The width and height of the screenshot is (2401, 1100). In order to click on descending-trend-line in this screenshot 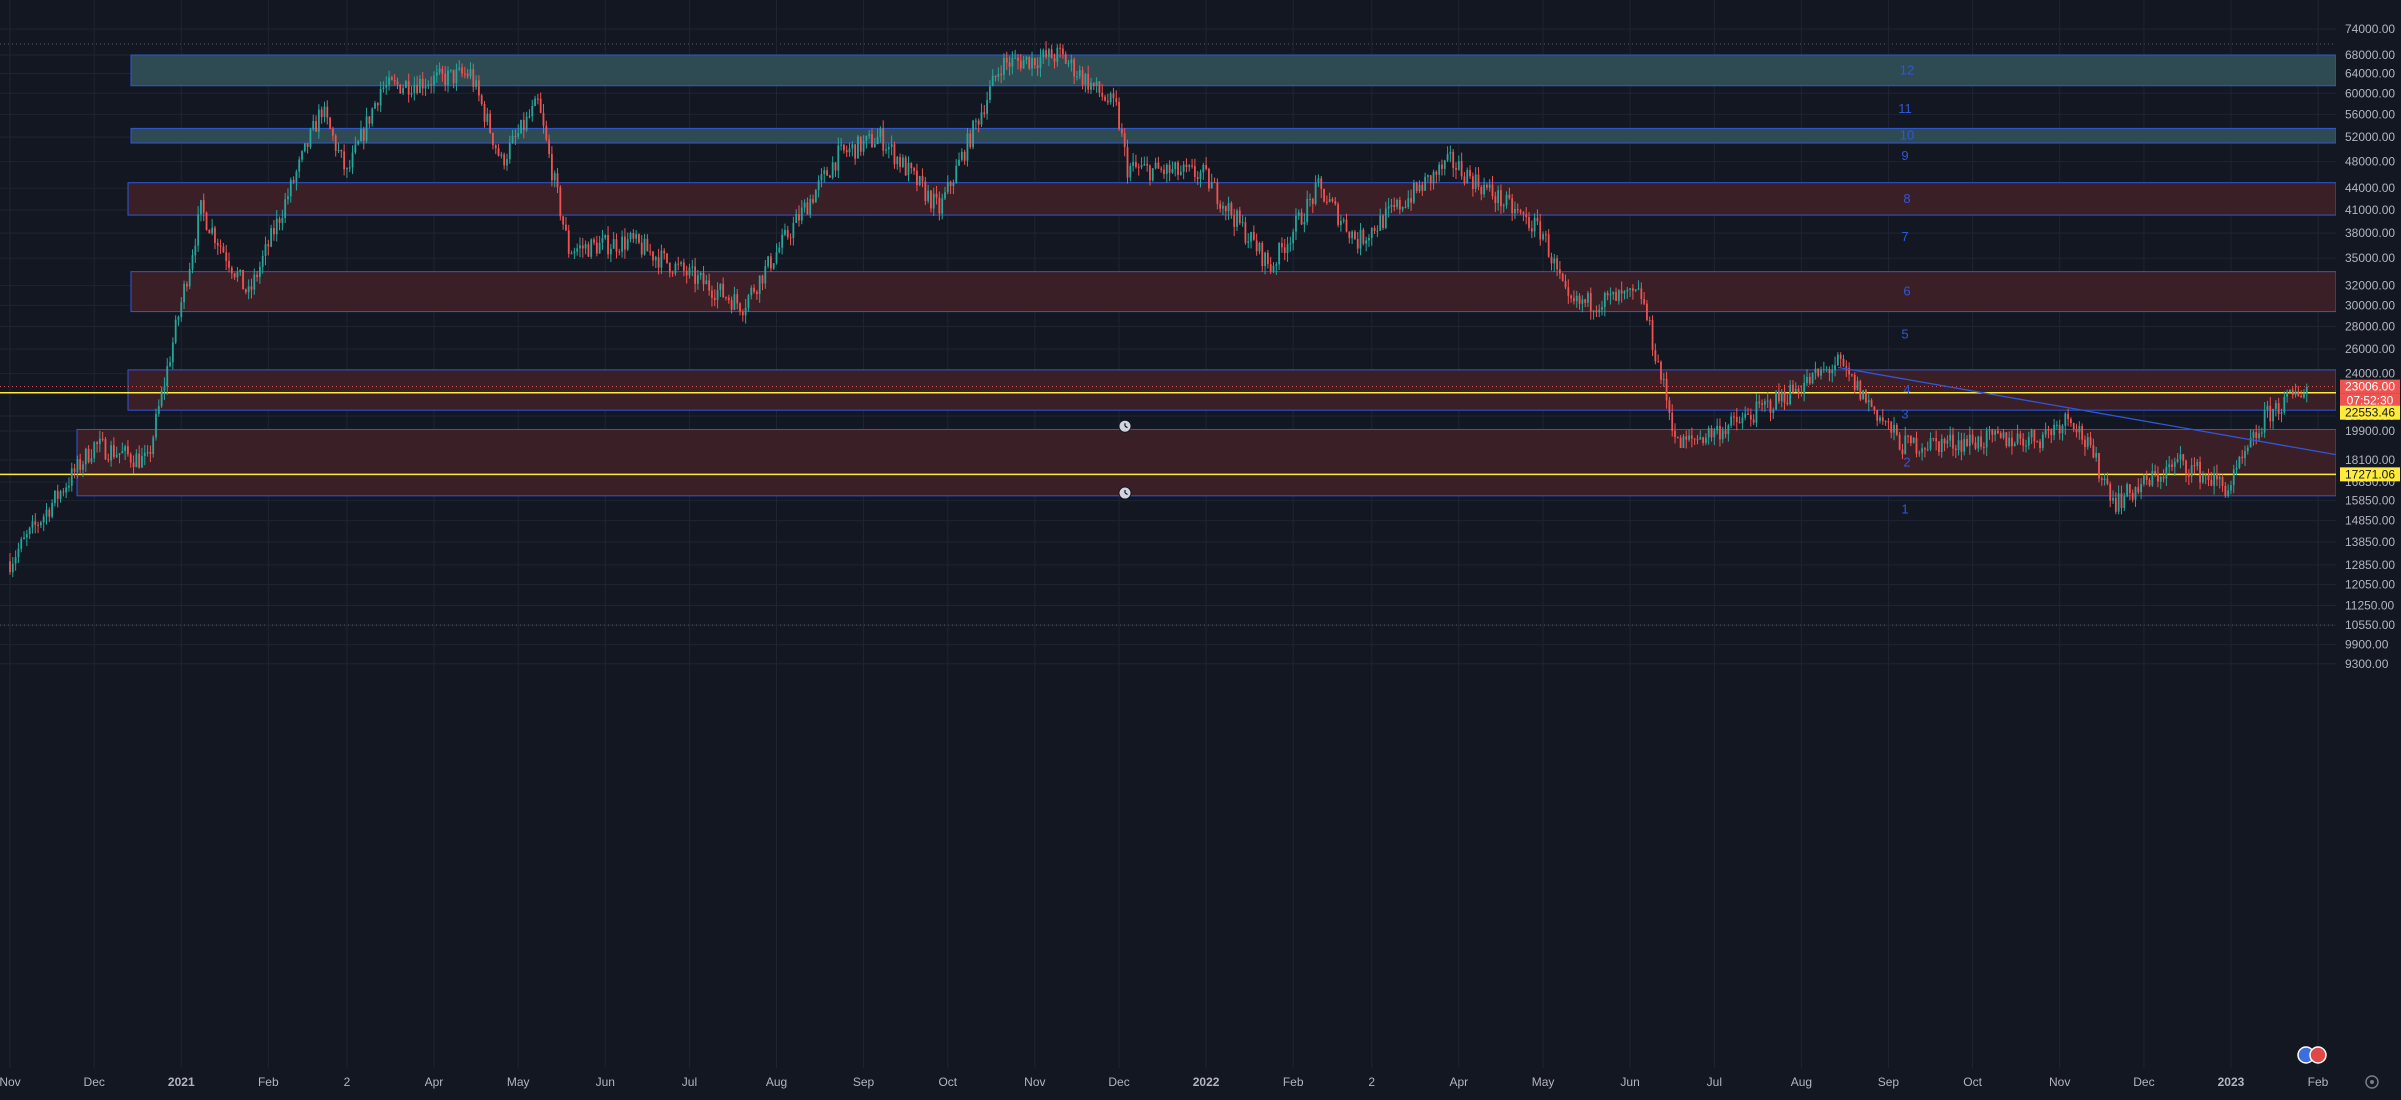, I will do `click(2088, 411)`.